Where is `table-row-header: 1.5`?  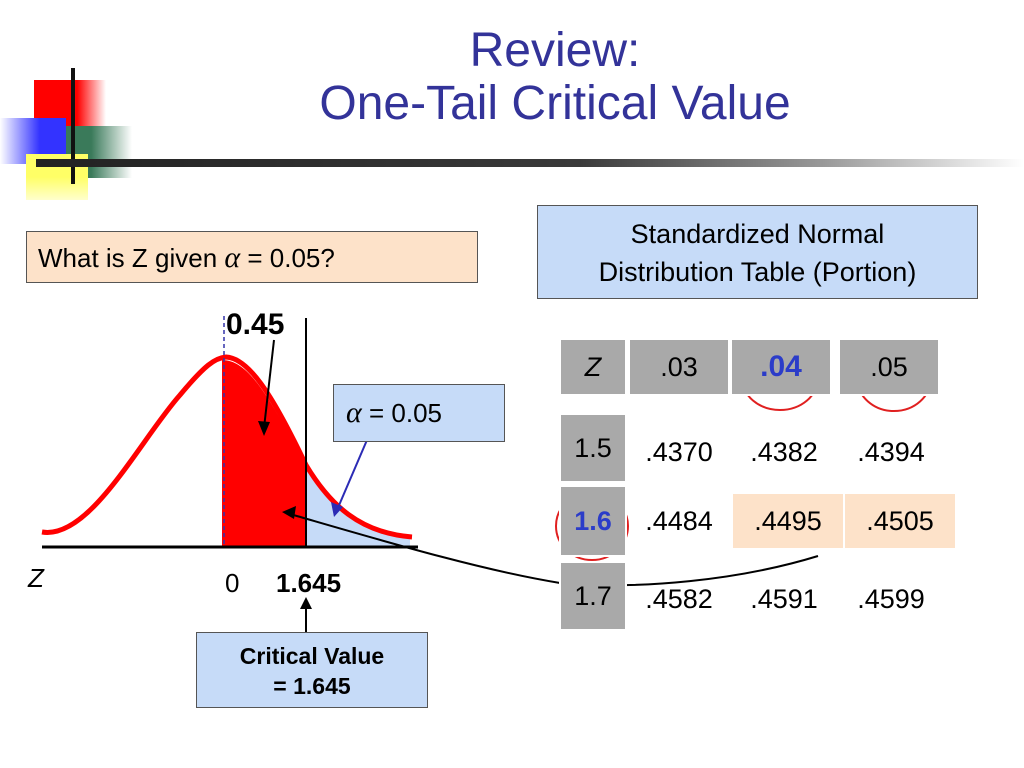 table-row-header: 1.5 is located at coordinates (593, 448).